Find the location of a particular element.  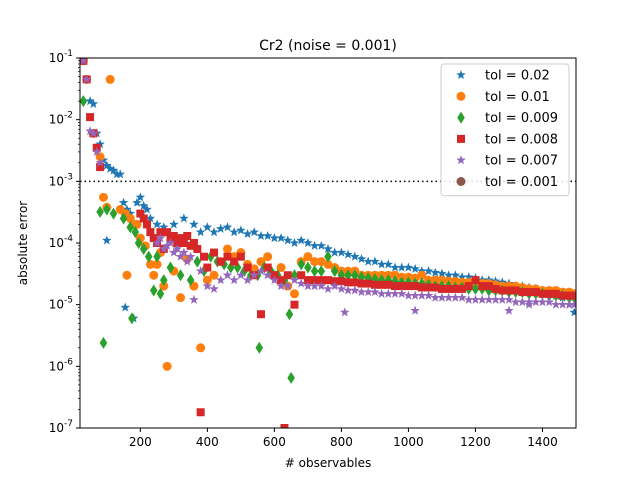

legend-item: tol = 0.009 is located at coordinates (507, 118).